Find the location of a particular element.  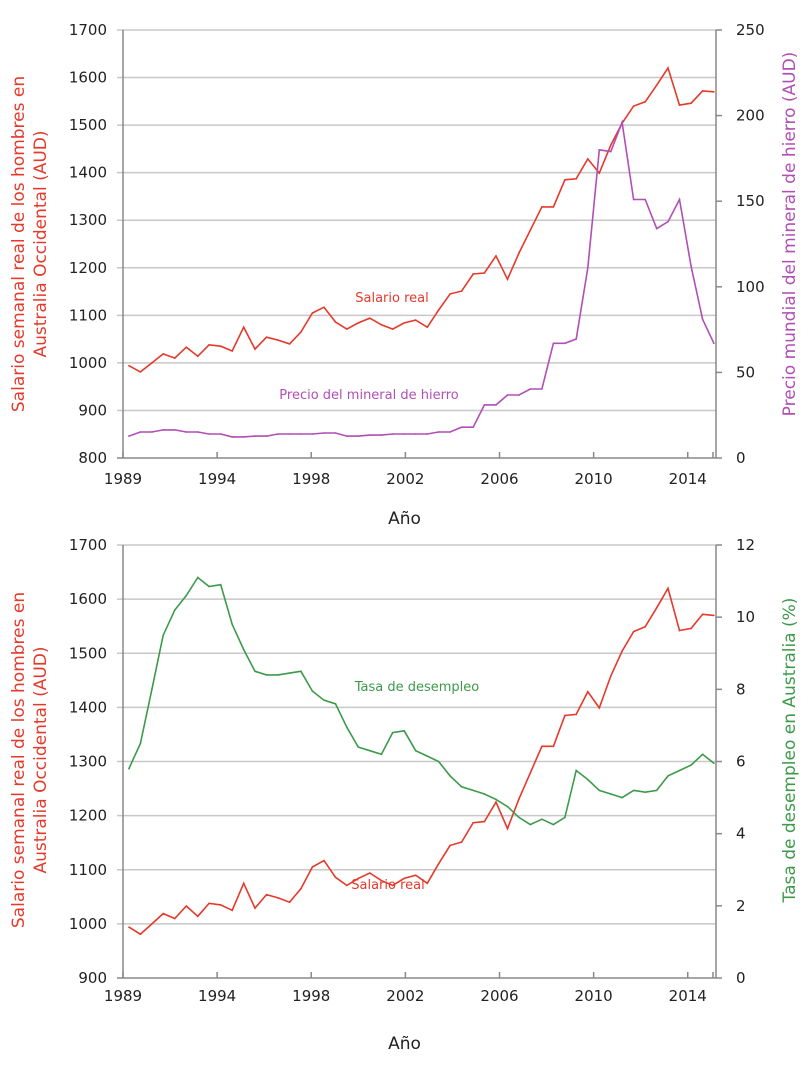

y-tick-label: 1300 is located at coordinates (88, 762).